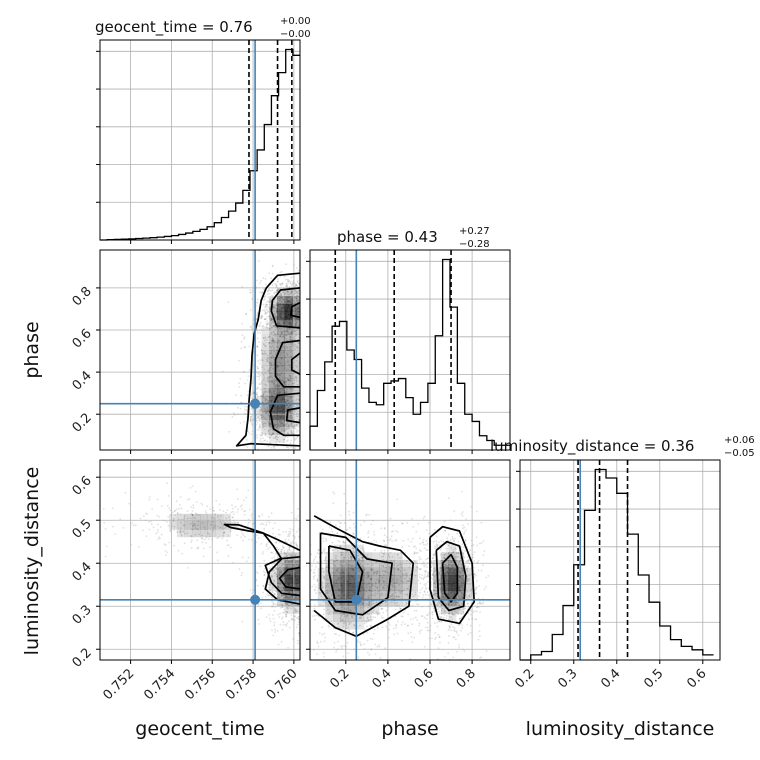 The image size is (760, 760). I want to click on title-geocent-time-plus: +0.00, so click(295, 21).